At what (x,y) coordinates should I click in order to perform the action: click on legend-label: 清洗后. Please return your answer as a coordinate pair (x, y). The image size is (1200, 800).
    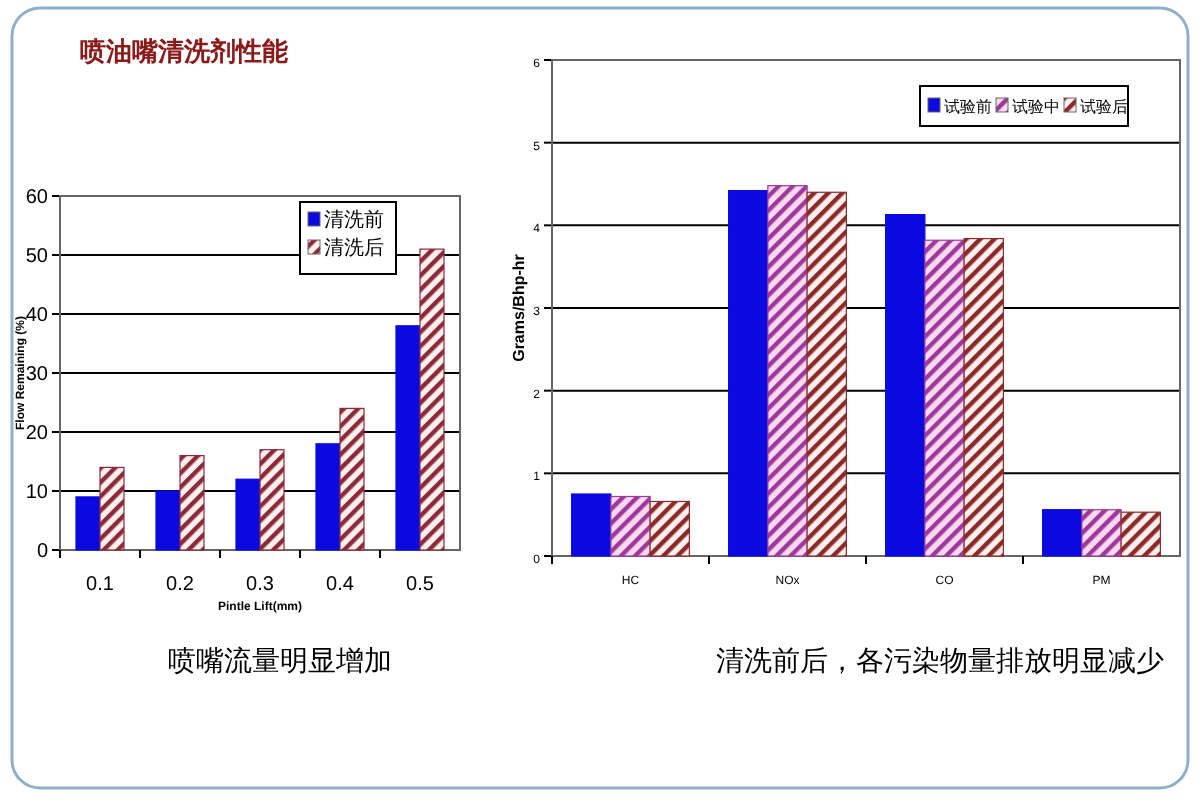
    Looking at the image, I should click on (354, 248).